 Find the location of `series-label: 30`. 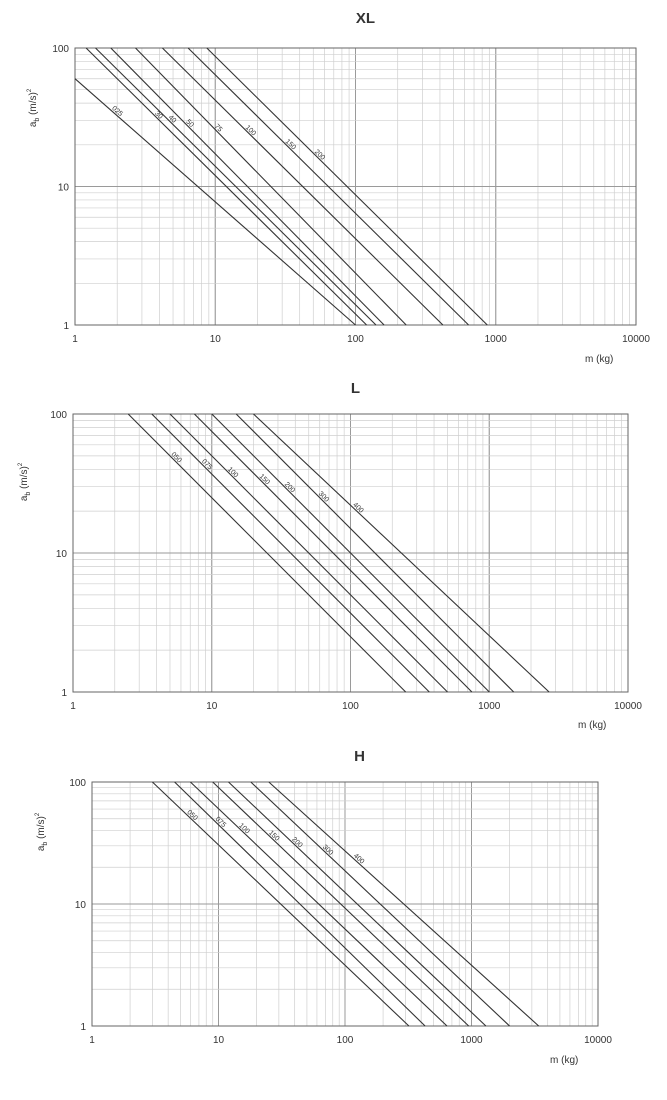

series-label: 30 is located at coordinates (158, 115).